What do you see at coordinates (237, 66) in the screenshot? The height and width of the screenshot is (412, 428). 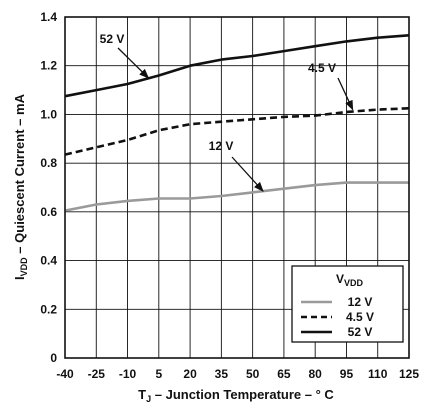 I see `series-line-52-v` at bounding box center [237, 66].